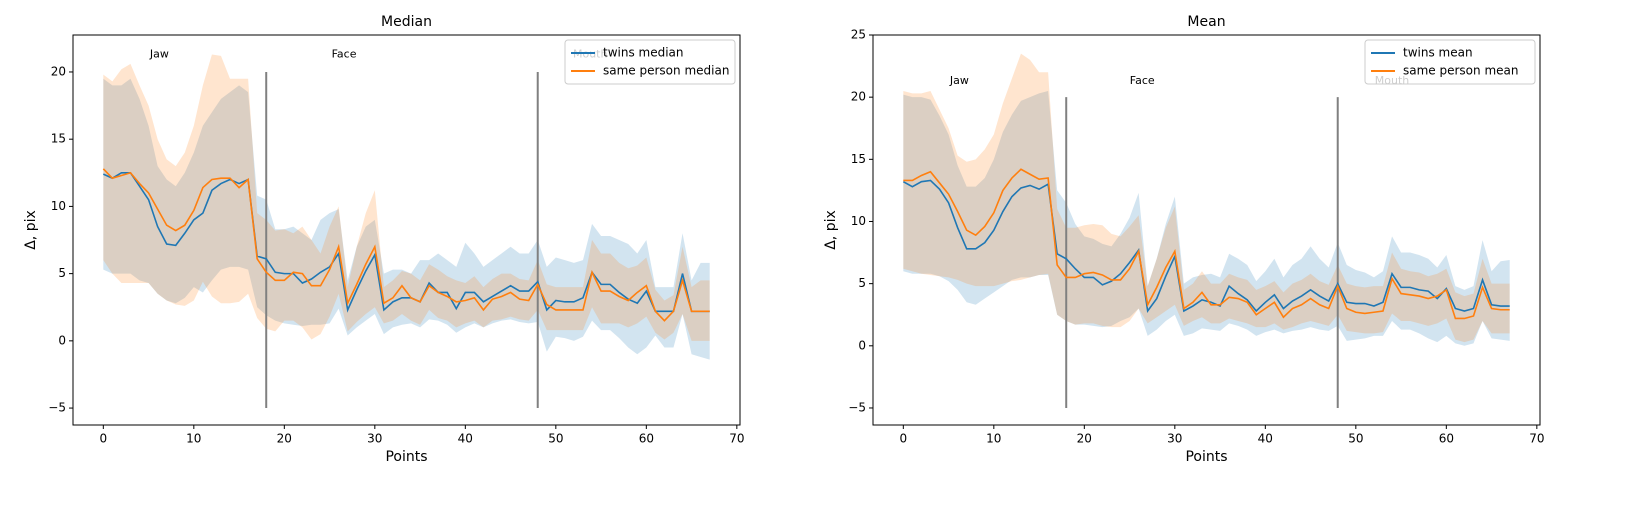  I want to click on chart-title: Mean, so click(1206, 22).